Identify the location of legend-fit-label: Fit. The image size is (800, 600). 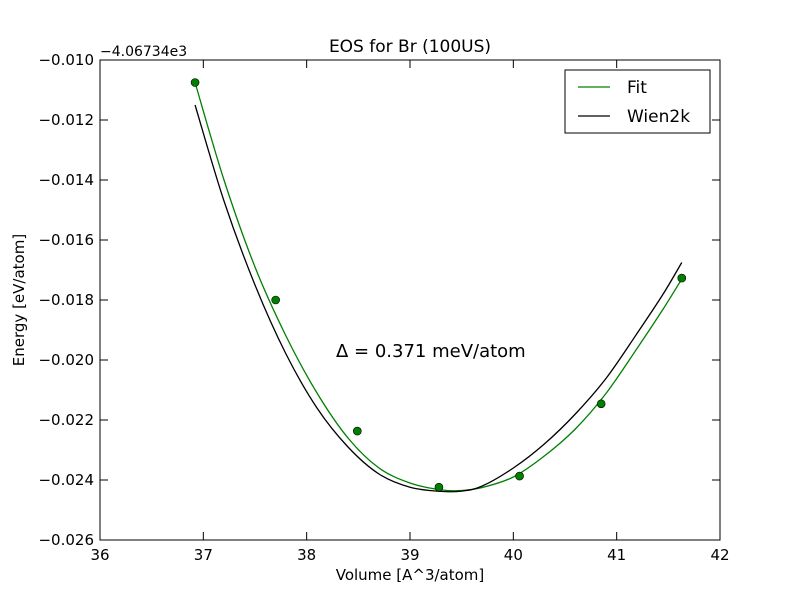
(637, 88).